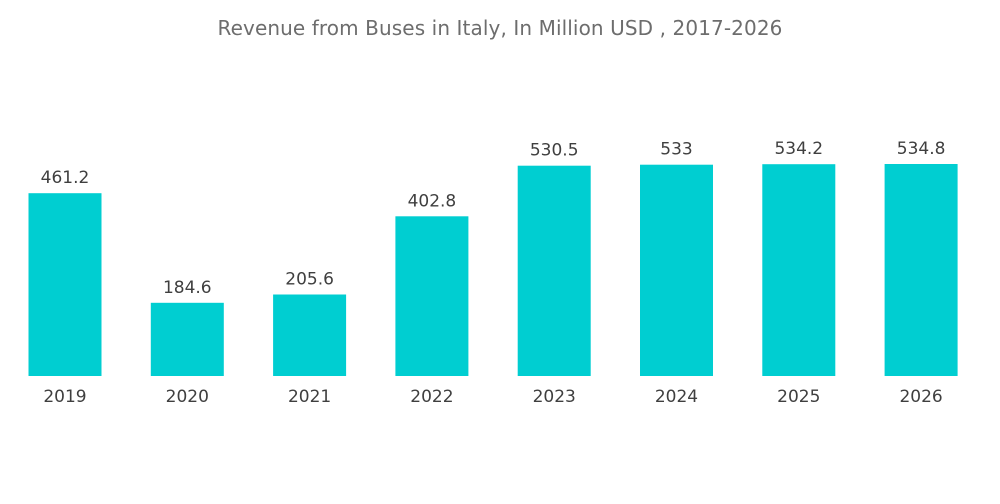  Describe the element at coordinates (431, 397) in the screenshot. I see `x-tick-label-2022: 2022` at that location.